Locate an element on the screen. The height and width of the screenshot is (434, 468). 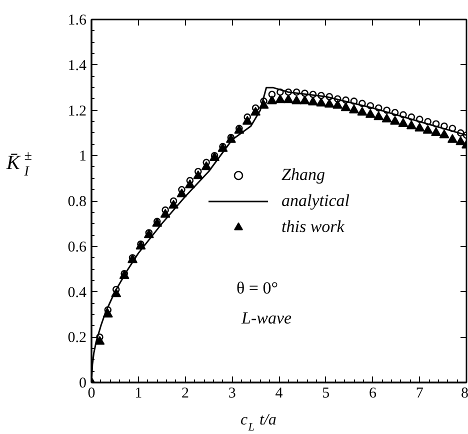
legend-label: Zhang is located at coordinates (303, 174).